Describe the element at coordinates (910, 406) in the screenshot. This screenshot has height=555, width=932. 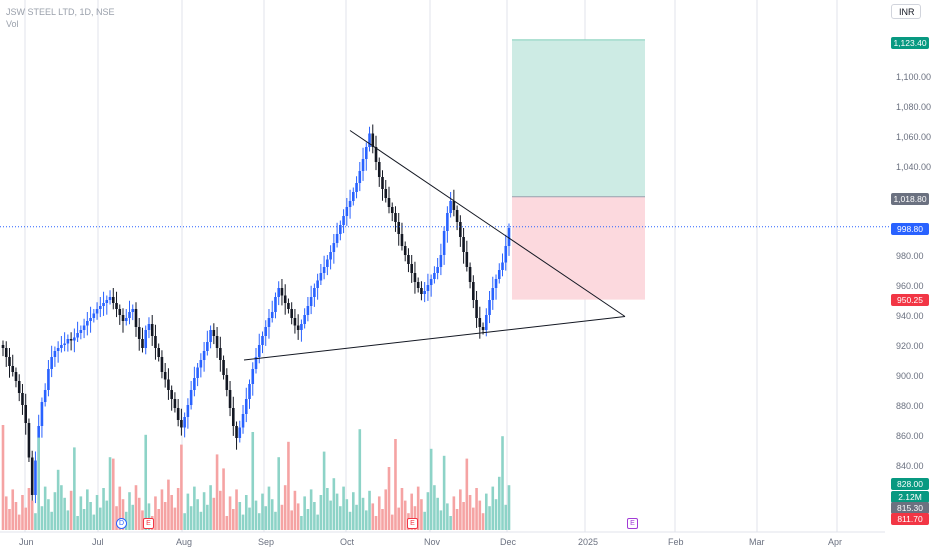
I see `y-axis-label: 880.00` at that location.